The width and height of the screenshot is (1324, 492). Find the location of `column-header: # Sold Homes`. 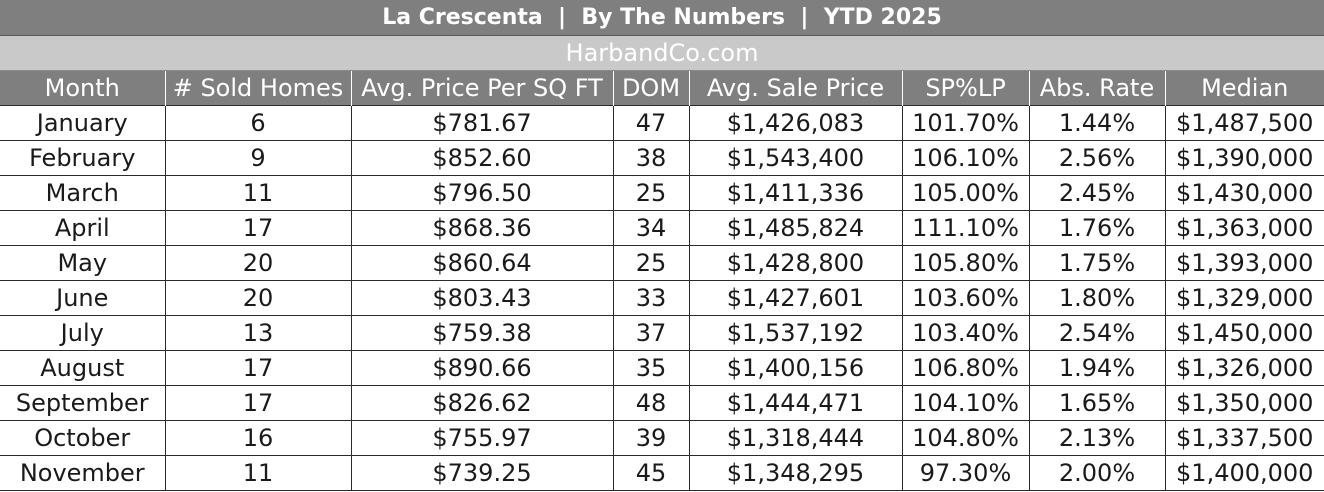

column-header: # Sold Homes is located at coordinates (257, 88).